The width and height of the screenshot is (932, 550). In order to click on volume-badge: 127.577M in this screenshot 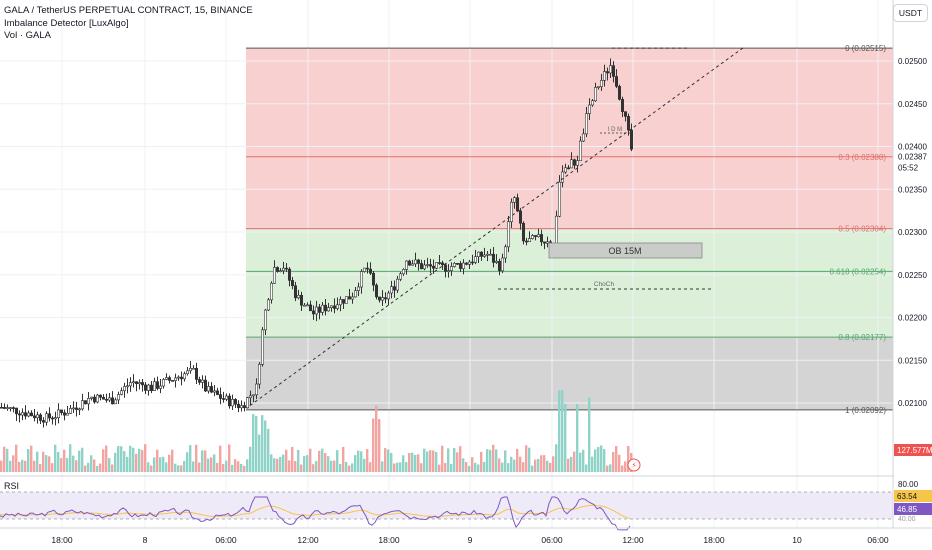, I will do `click(914, 450)`.